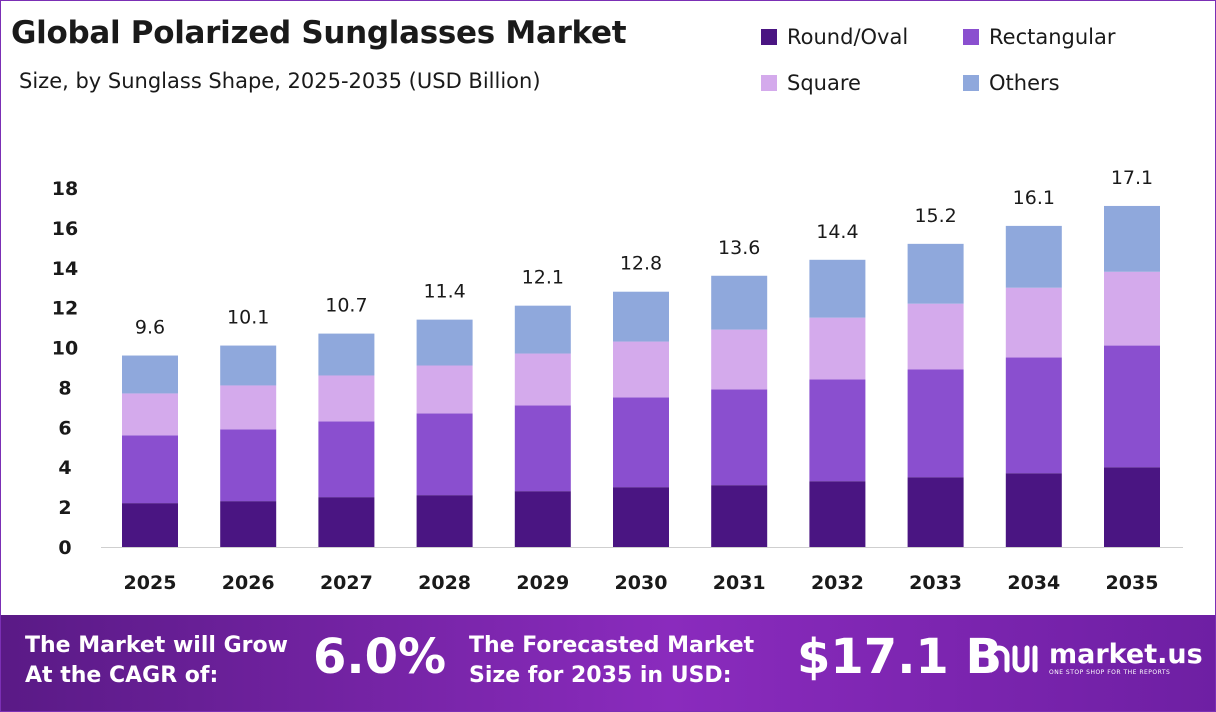 The height and width of the screenshot is (712, 1216). I want to click on legend-label-round-oval: Round/Oval, so click(848, 37).